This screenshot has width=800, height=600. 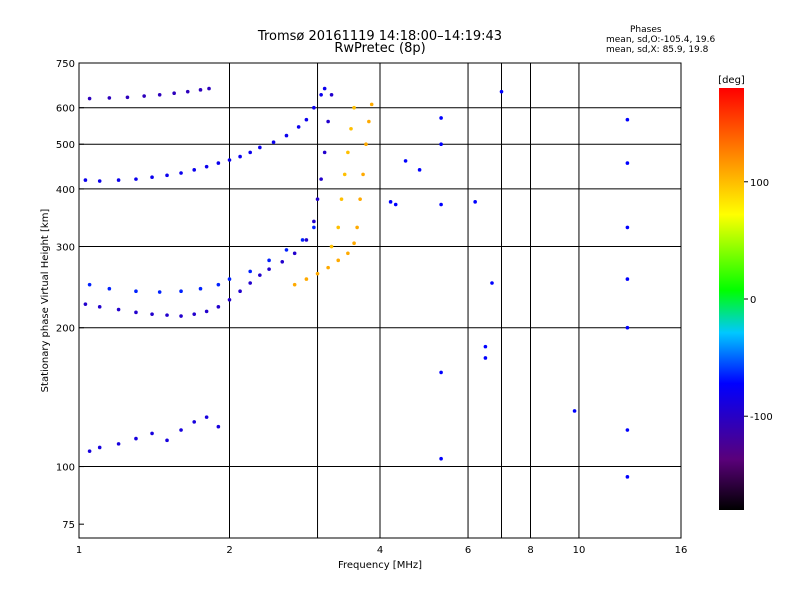 I want to click on y-tick-label: 300, so click(x=65, y=248).